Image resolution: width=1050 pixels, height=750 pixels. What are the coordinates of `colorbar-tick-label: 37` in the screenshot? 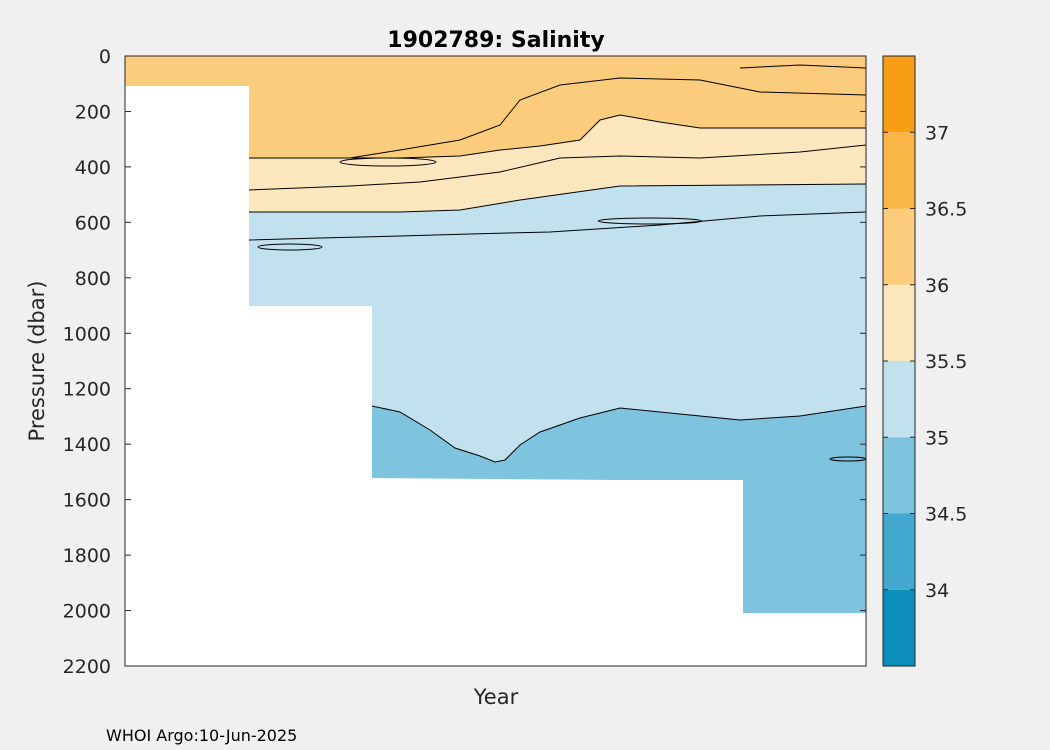 It's located at (937, 133).